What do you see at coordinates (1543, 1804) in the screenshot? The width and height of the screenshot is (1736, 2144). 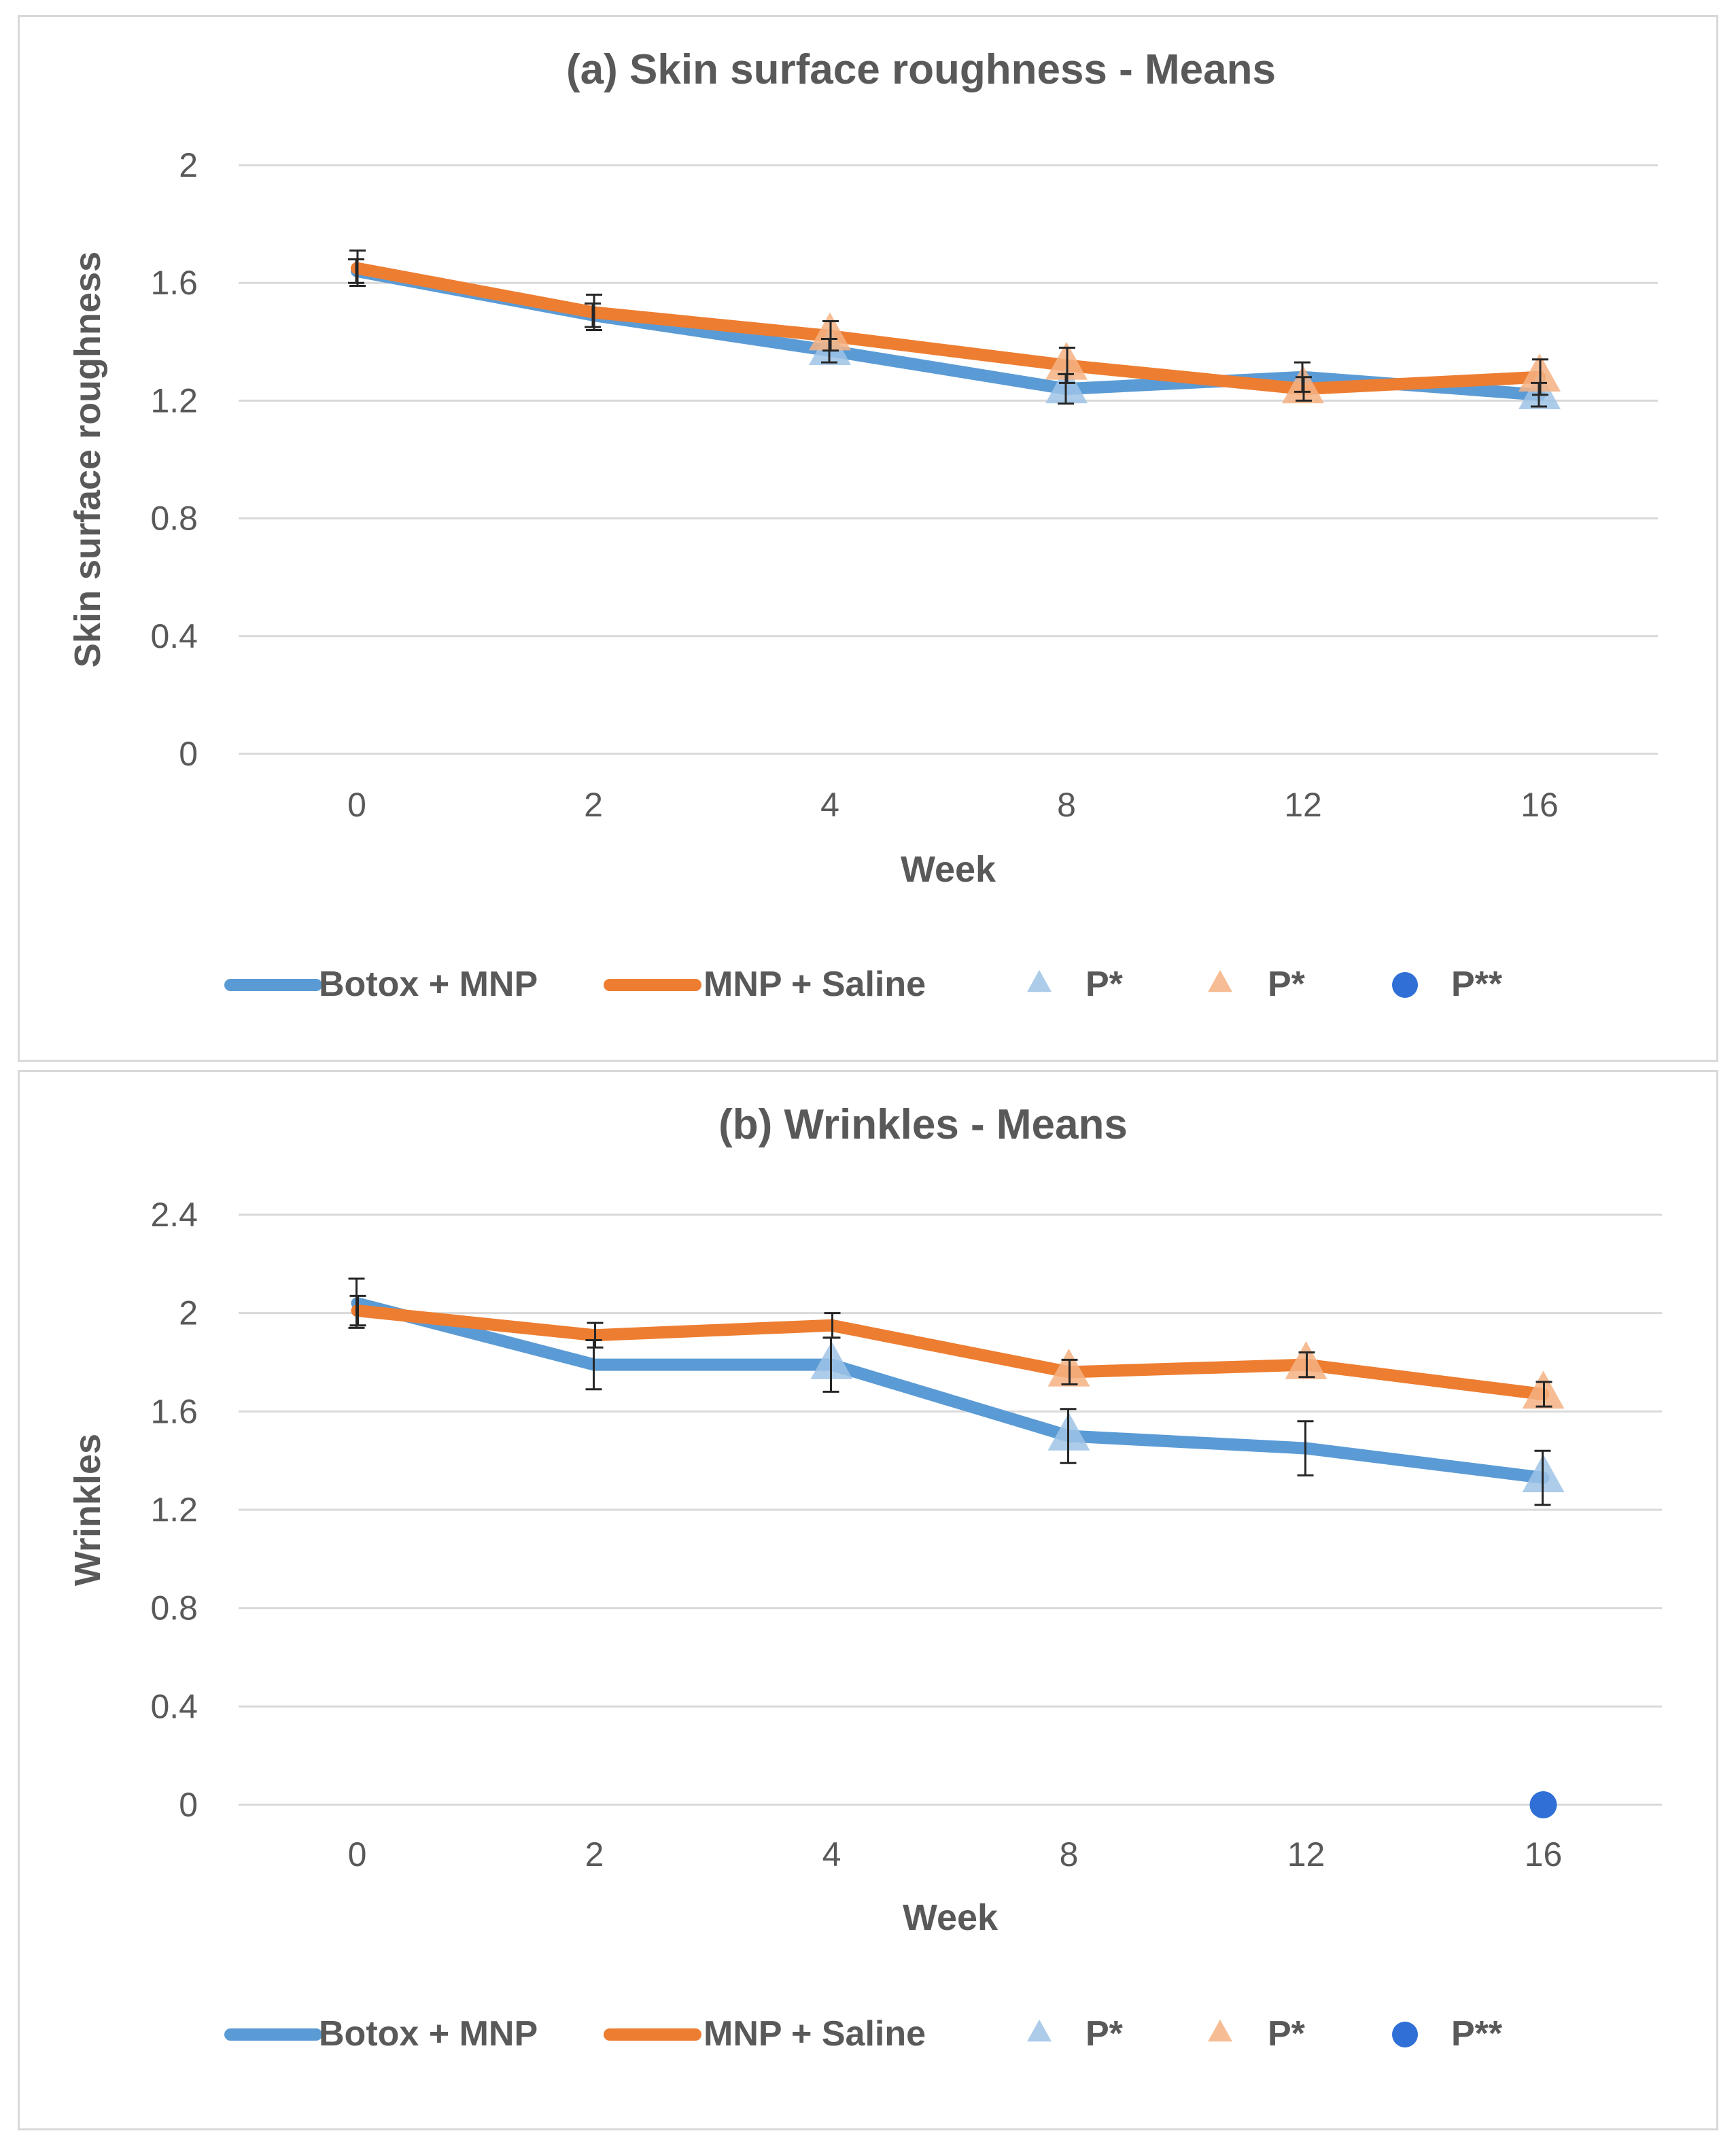 I see `p-double-star-marker` at bounding box center [1543, 1804].